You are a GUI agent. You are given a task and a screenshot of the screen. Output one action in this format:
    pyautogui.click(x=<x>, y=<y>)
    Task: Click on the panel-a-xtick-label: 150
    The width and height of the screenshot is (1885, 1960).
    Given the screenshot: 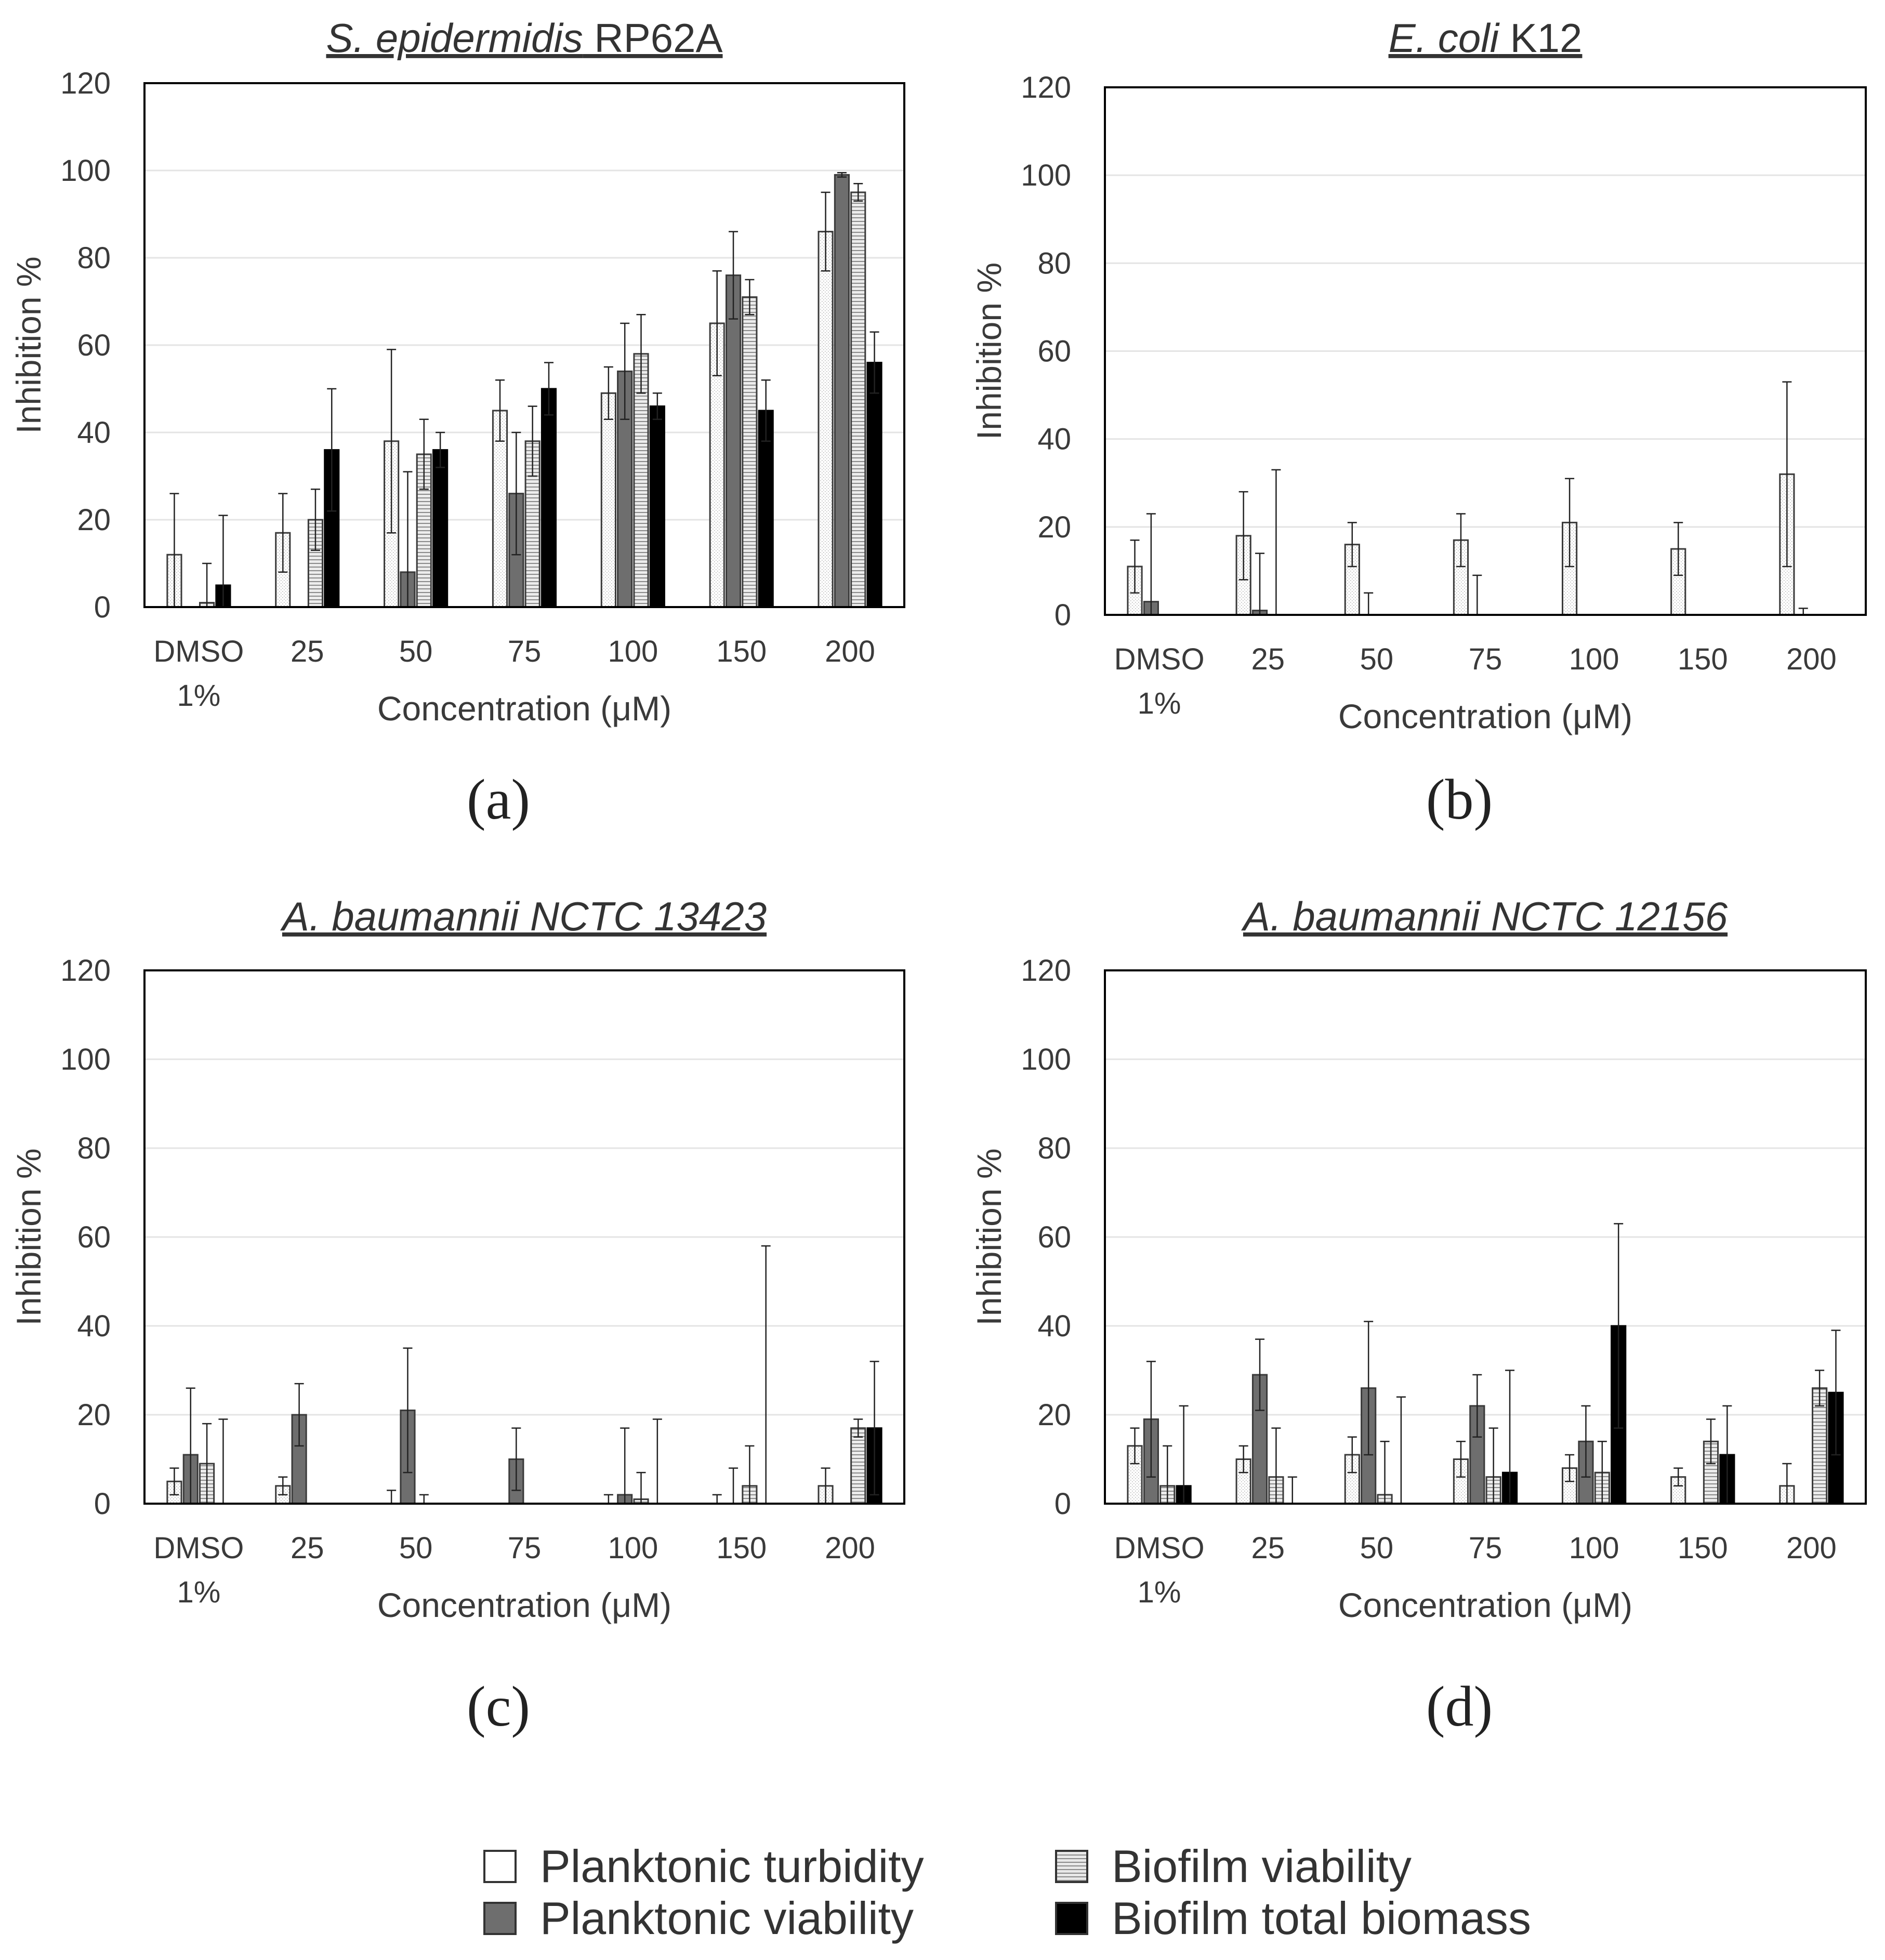 What is the action you would take?
    pyautogui.click(x=742, y=651)
    